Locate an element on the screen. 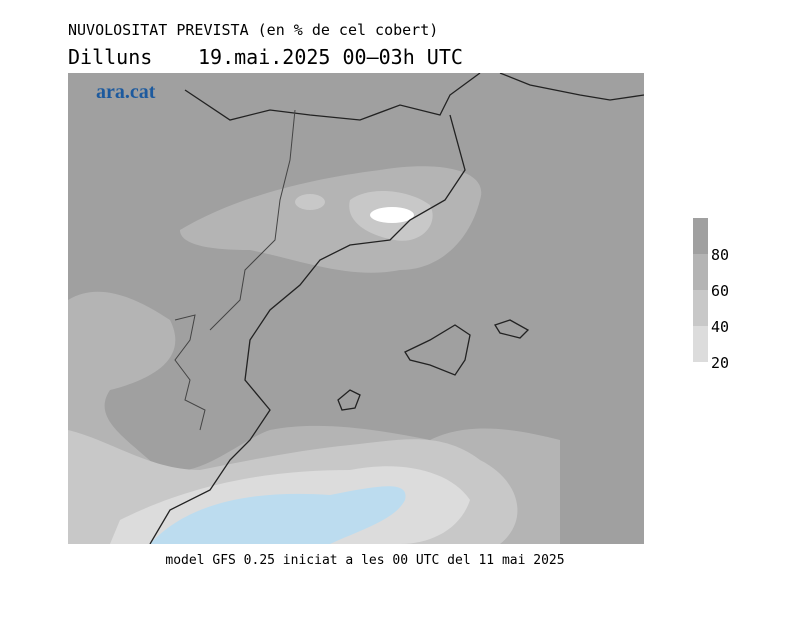 This screenshot has width=800, height=621. colorbar: 20 40 60 80 is located at coordinates (711, 295).